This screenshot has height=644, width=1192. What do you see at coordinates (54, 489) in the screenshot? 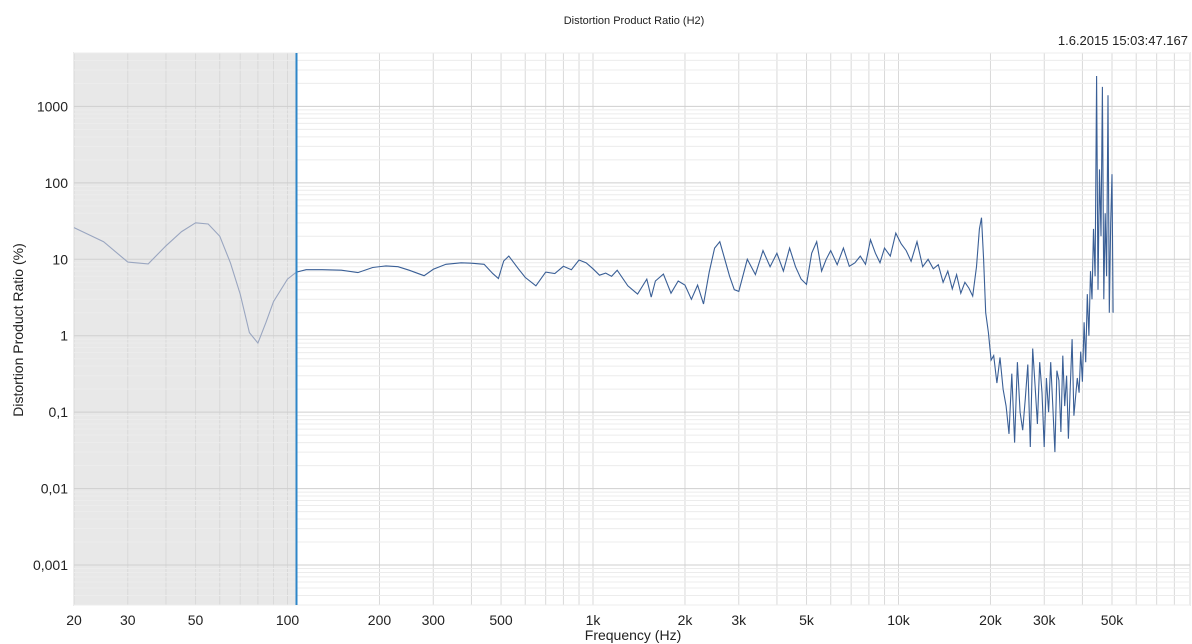
I see `y-tick-label: 0,01` at bounding box center [54, 489].